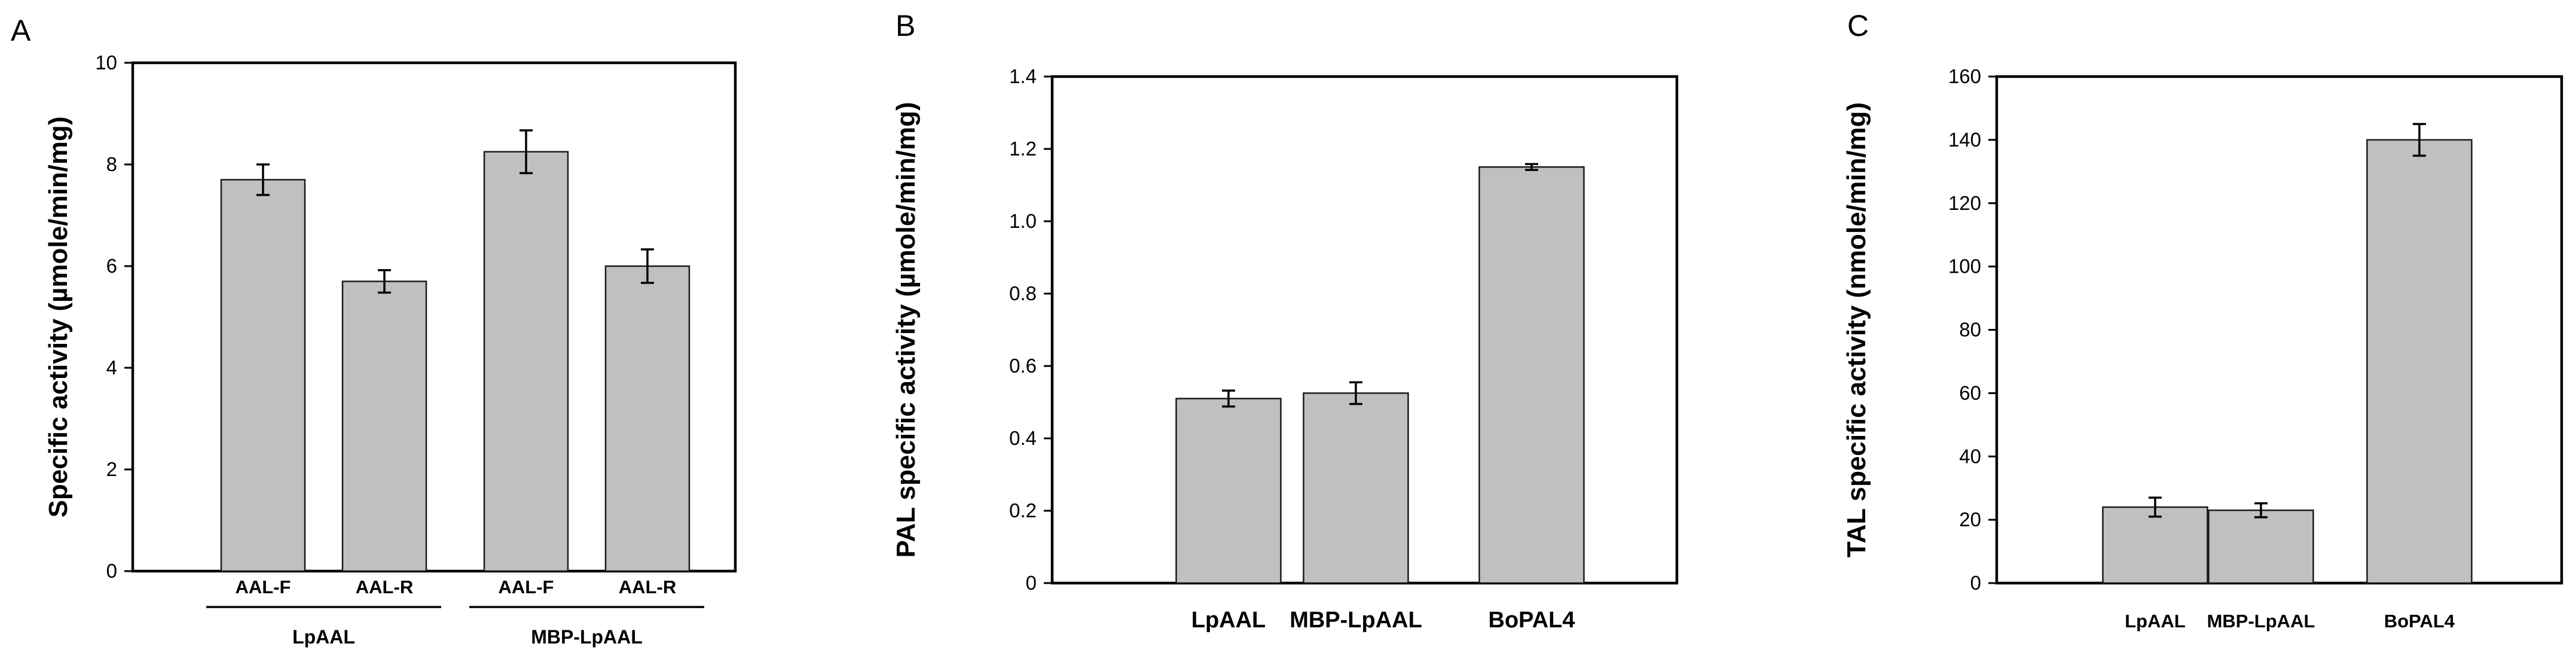  What do you see at coordinates (111, 469) in the screenshot?
I see `y-tick-label: 2` at bounding box center [111, 469].